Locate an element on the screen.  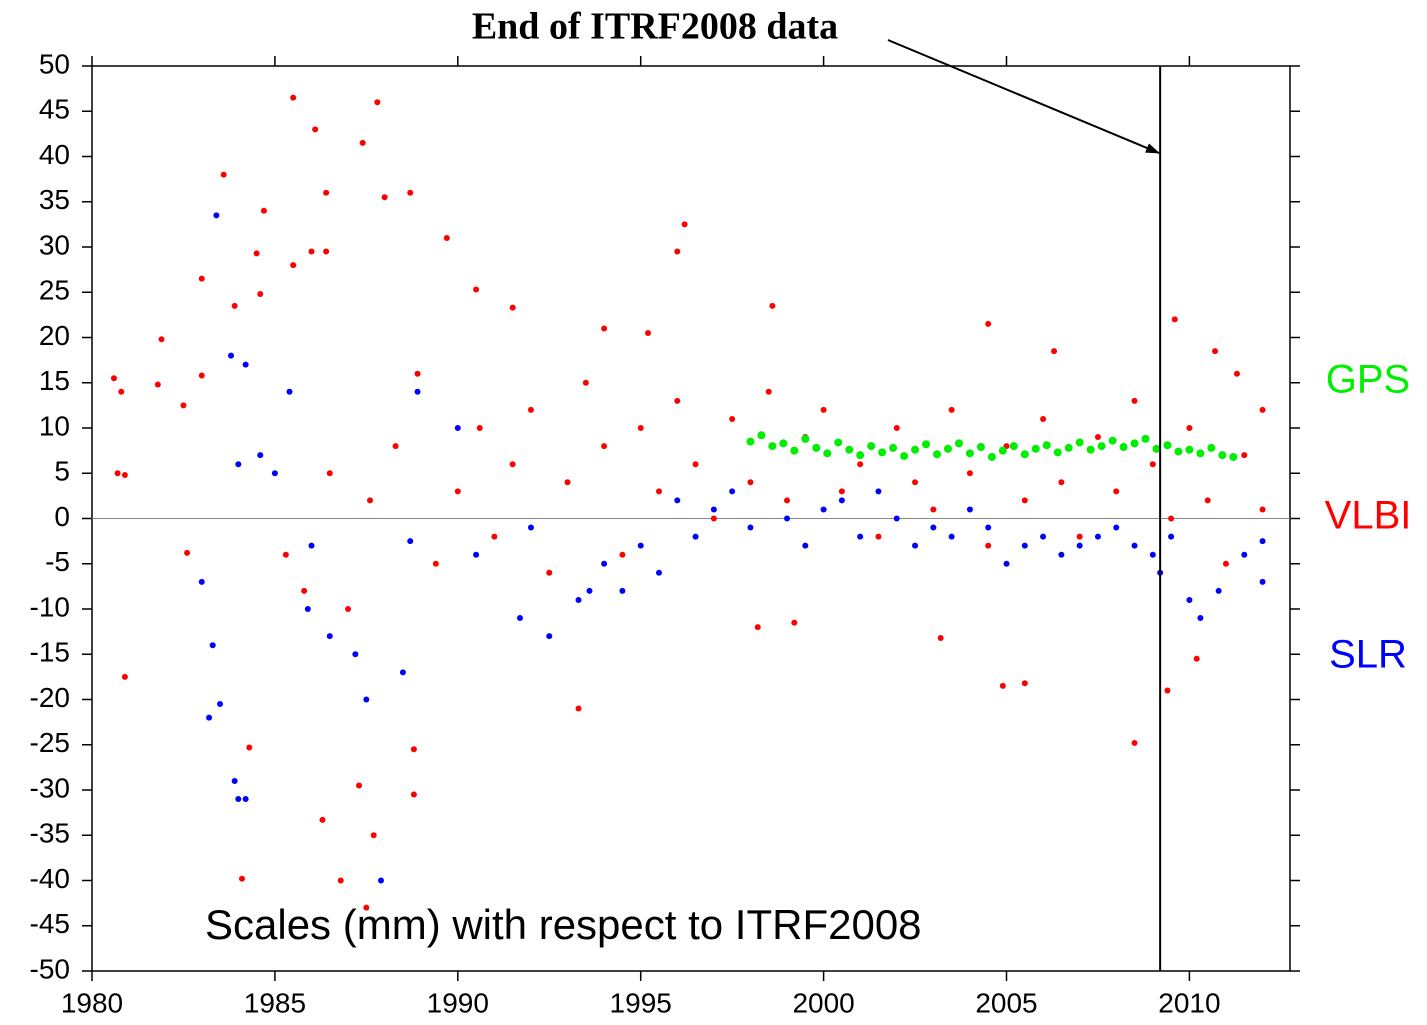
y-tick-label: 35 is located at coordinates (54, 199).